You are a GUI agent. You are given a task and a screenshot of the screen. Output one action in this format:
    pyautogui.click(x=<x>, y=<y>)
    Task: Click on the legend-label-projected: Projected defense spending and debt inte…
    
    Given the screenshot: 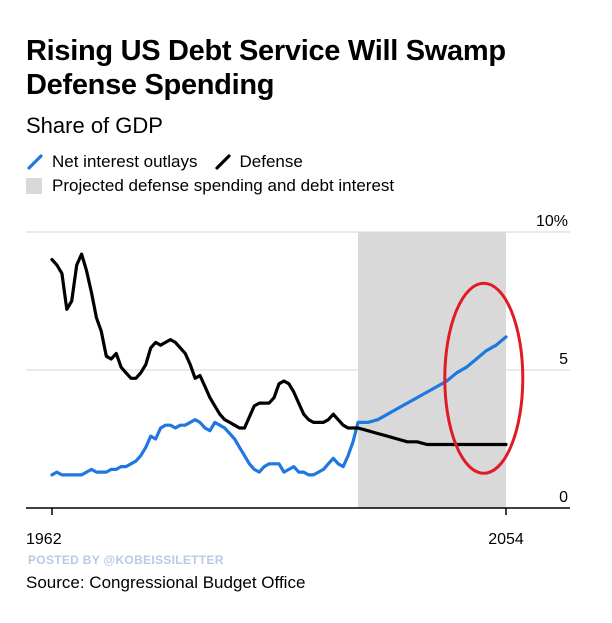 What is the action you would take?
    pyautogui.click(x=223, y=185)
    